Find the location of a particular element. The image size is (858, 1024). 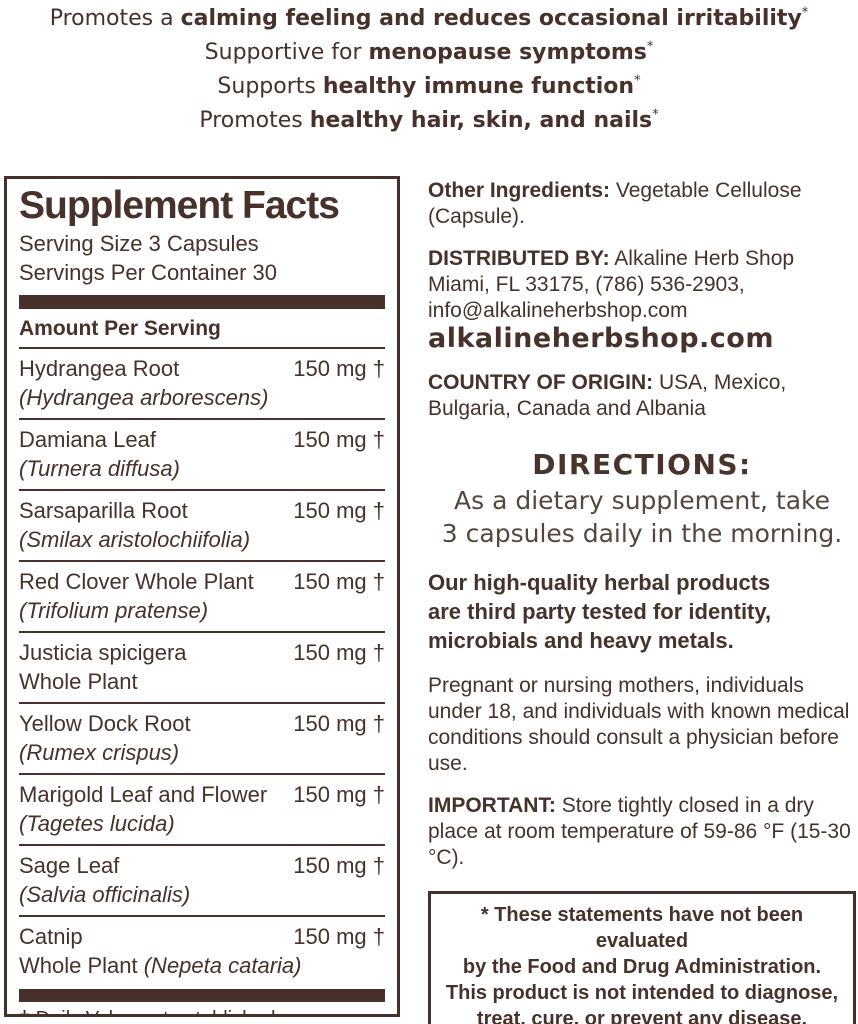

ingredient-line2: (Hydrangea arborescens) is located at coordinates (202, 397).